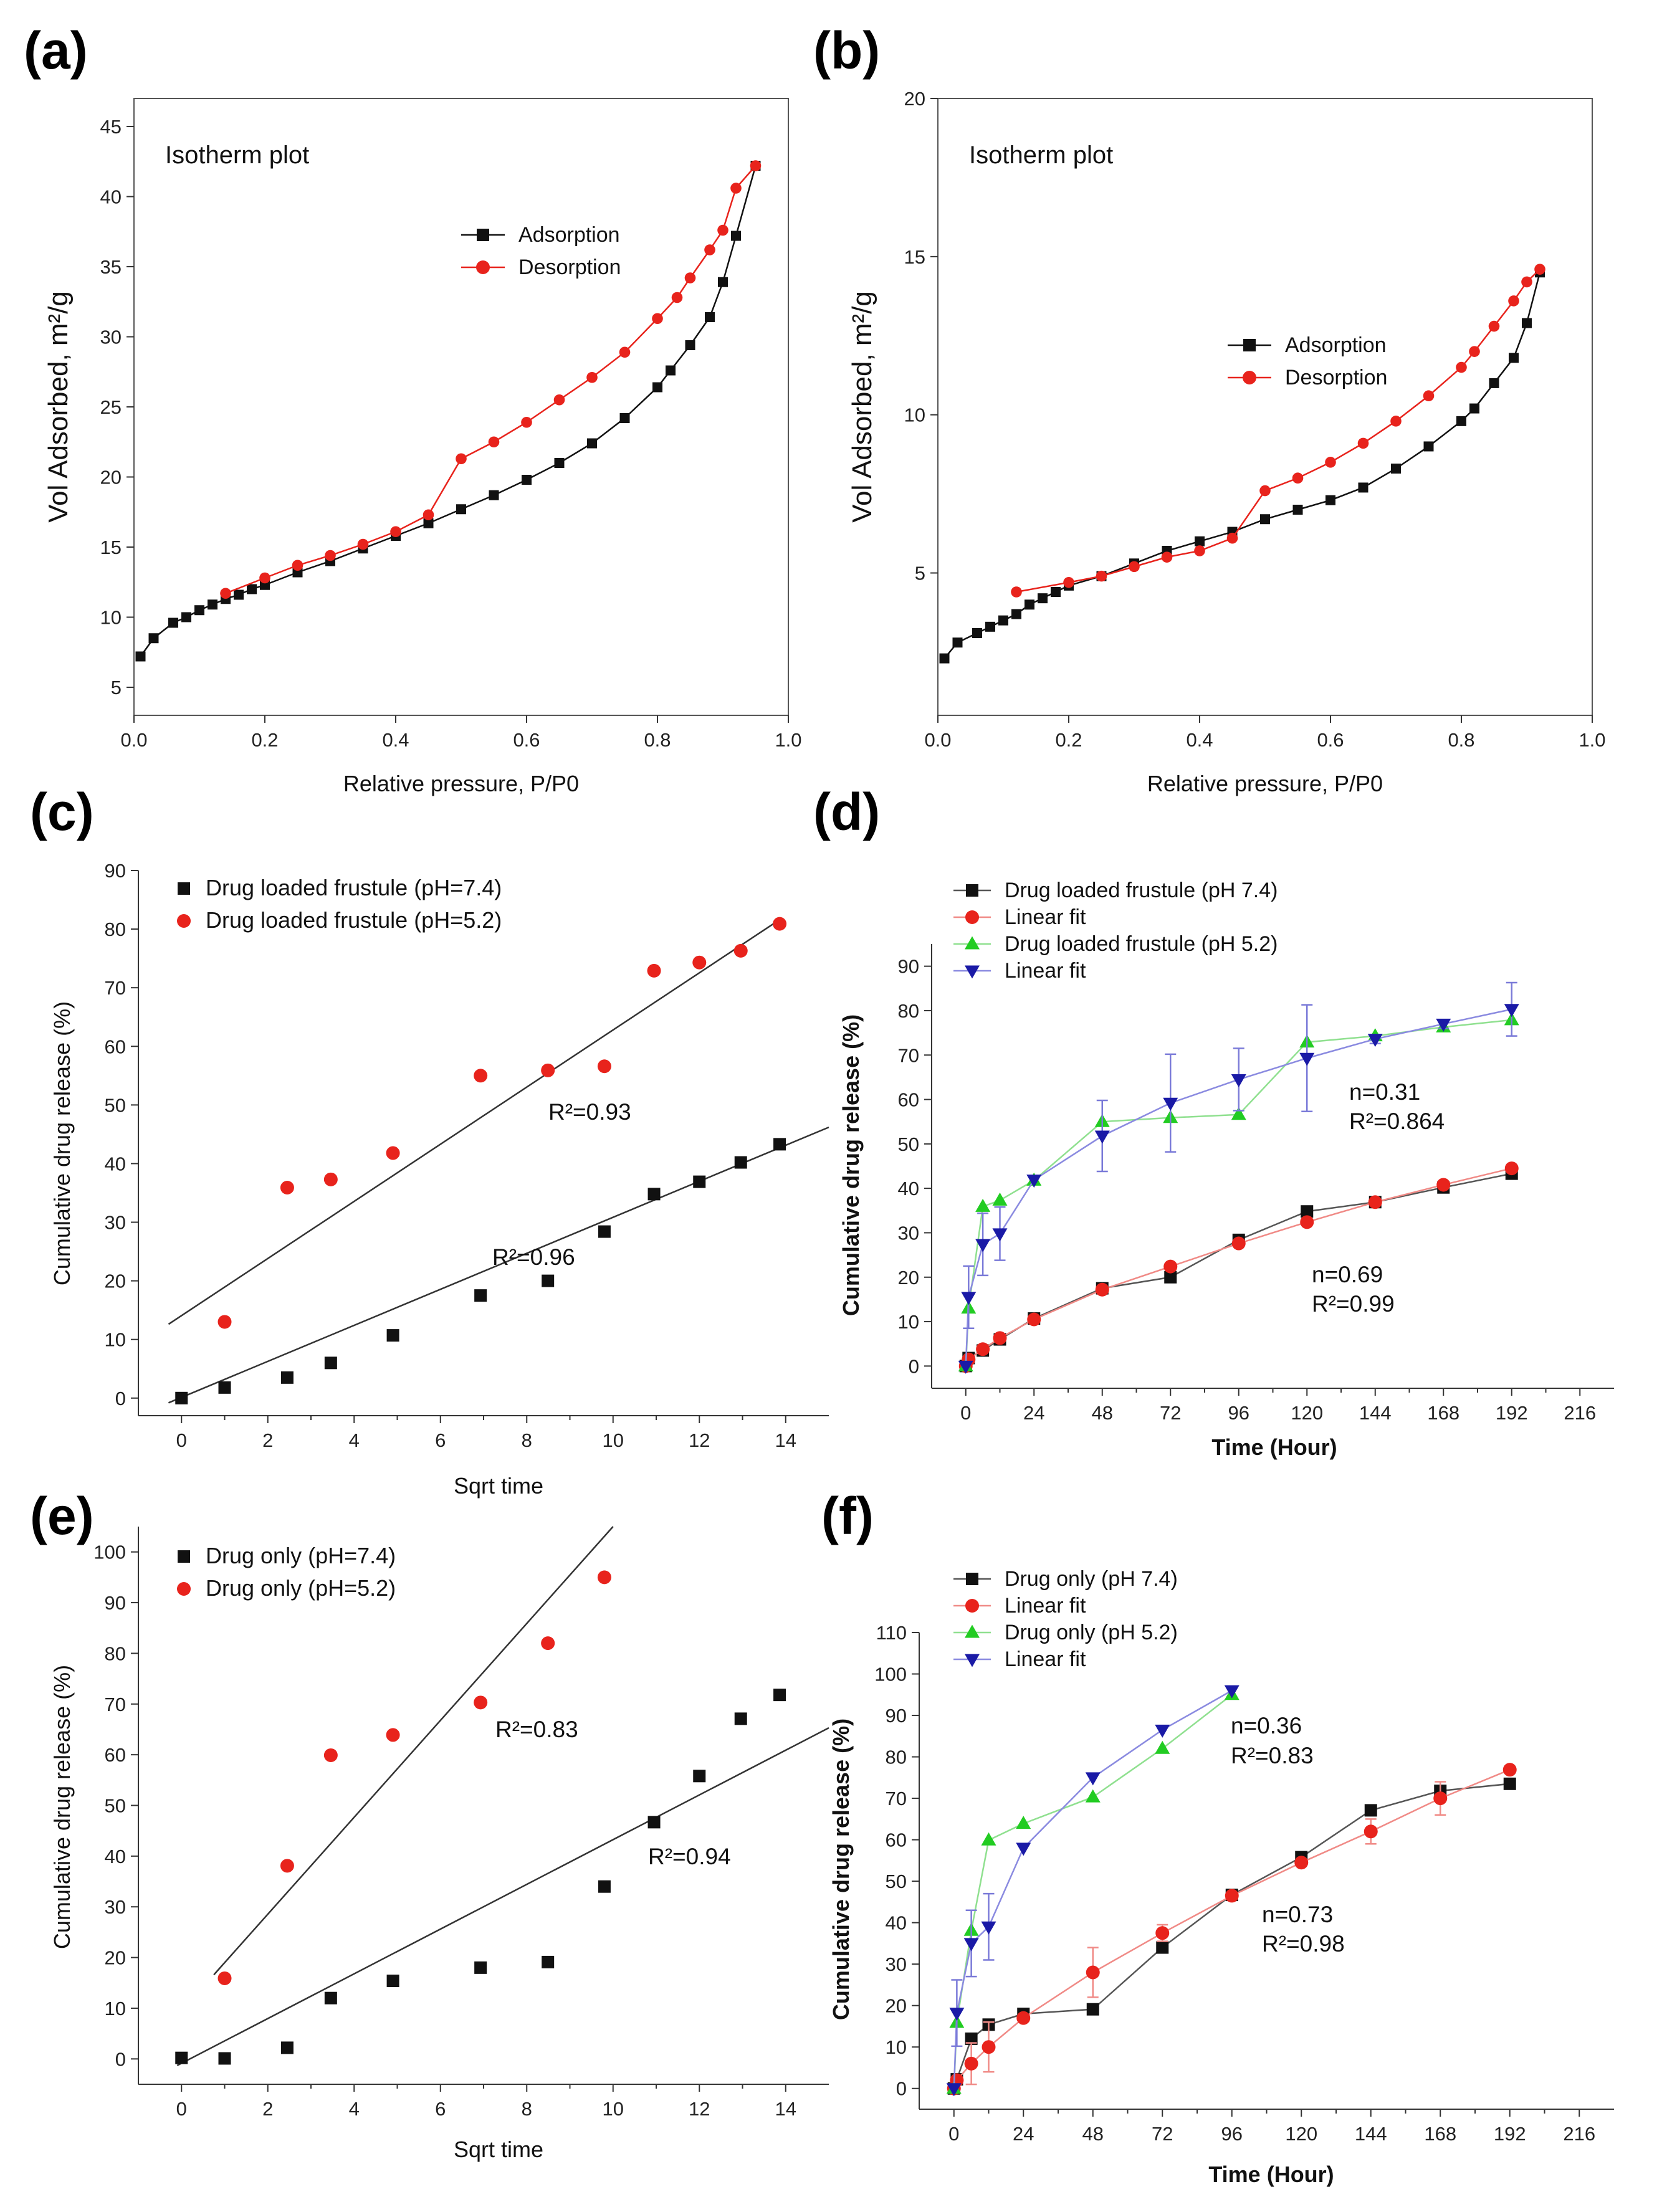 This screenshot has height=2212, width=1667. What do you see at coordinates (1354, 1304) in the screenshot?
I see `annotation: R²=0.99` at bounding box center [1354, 1304].